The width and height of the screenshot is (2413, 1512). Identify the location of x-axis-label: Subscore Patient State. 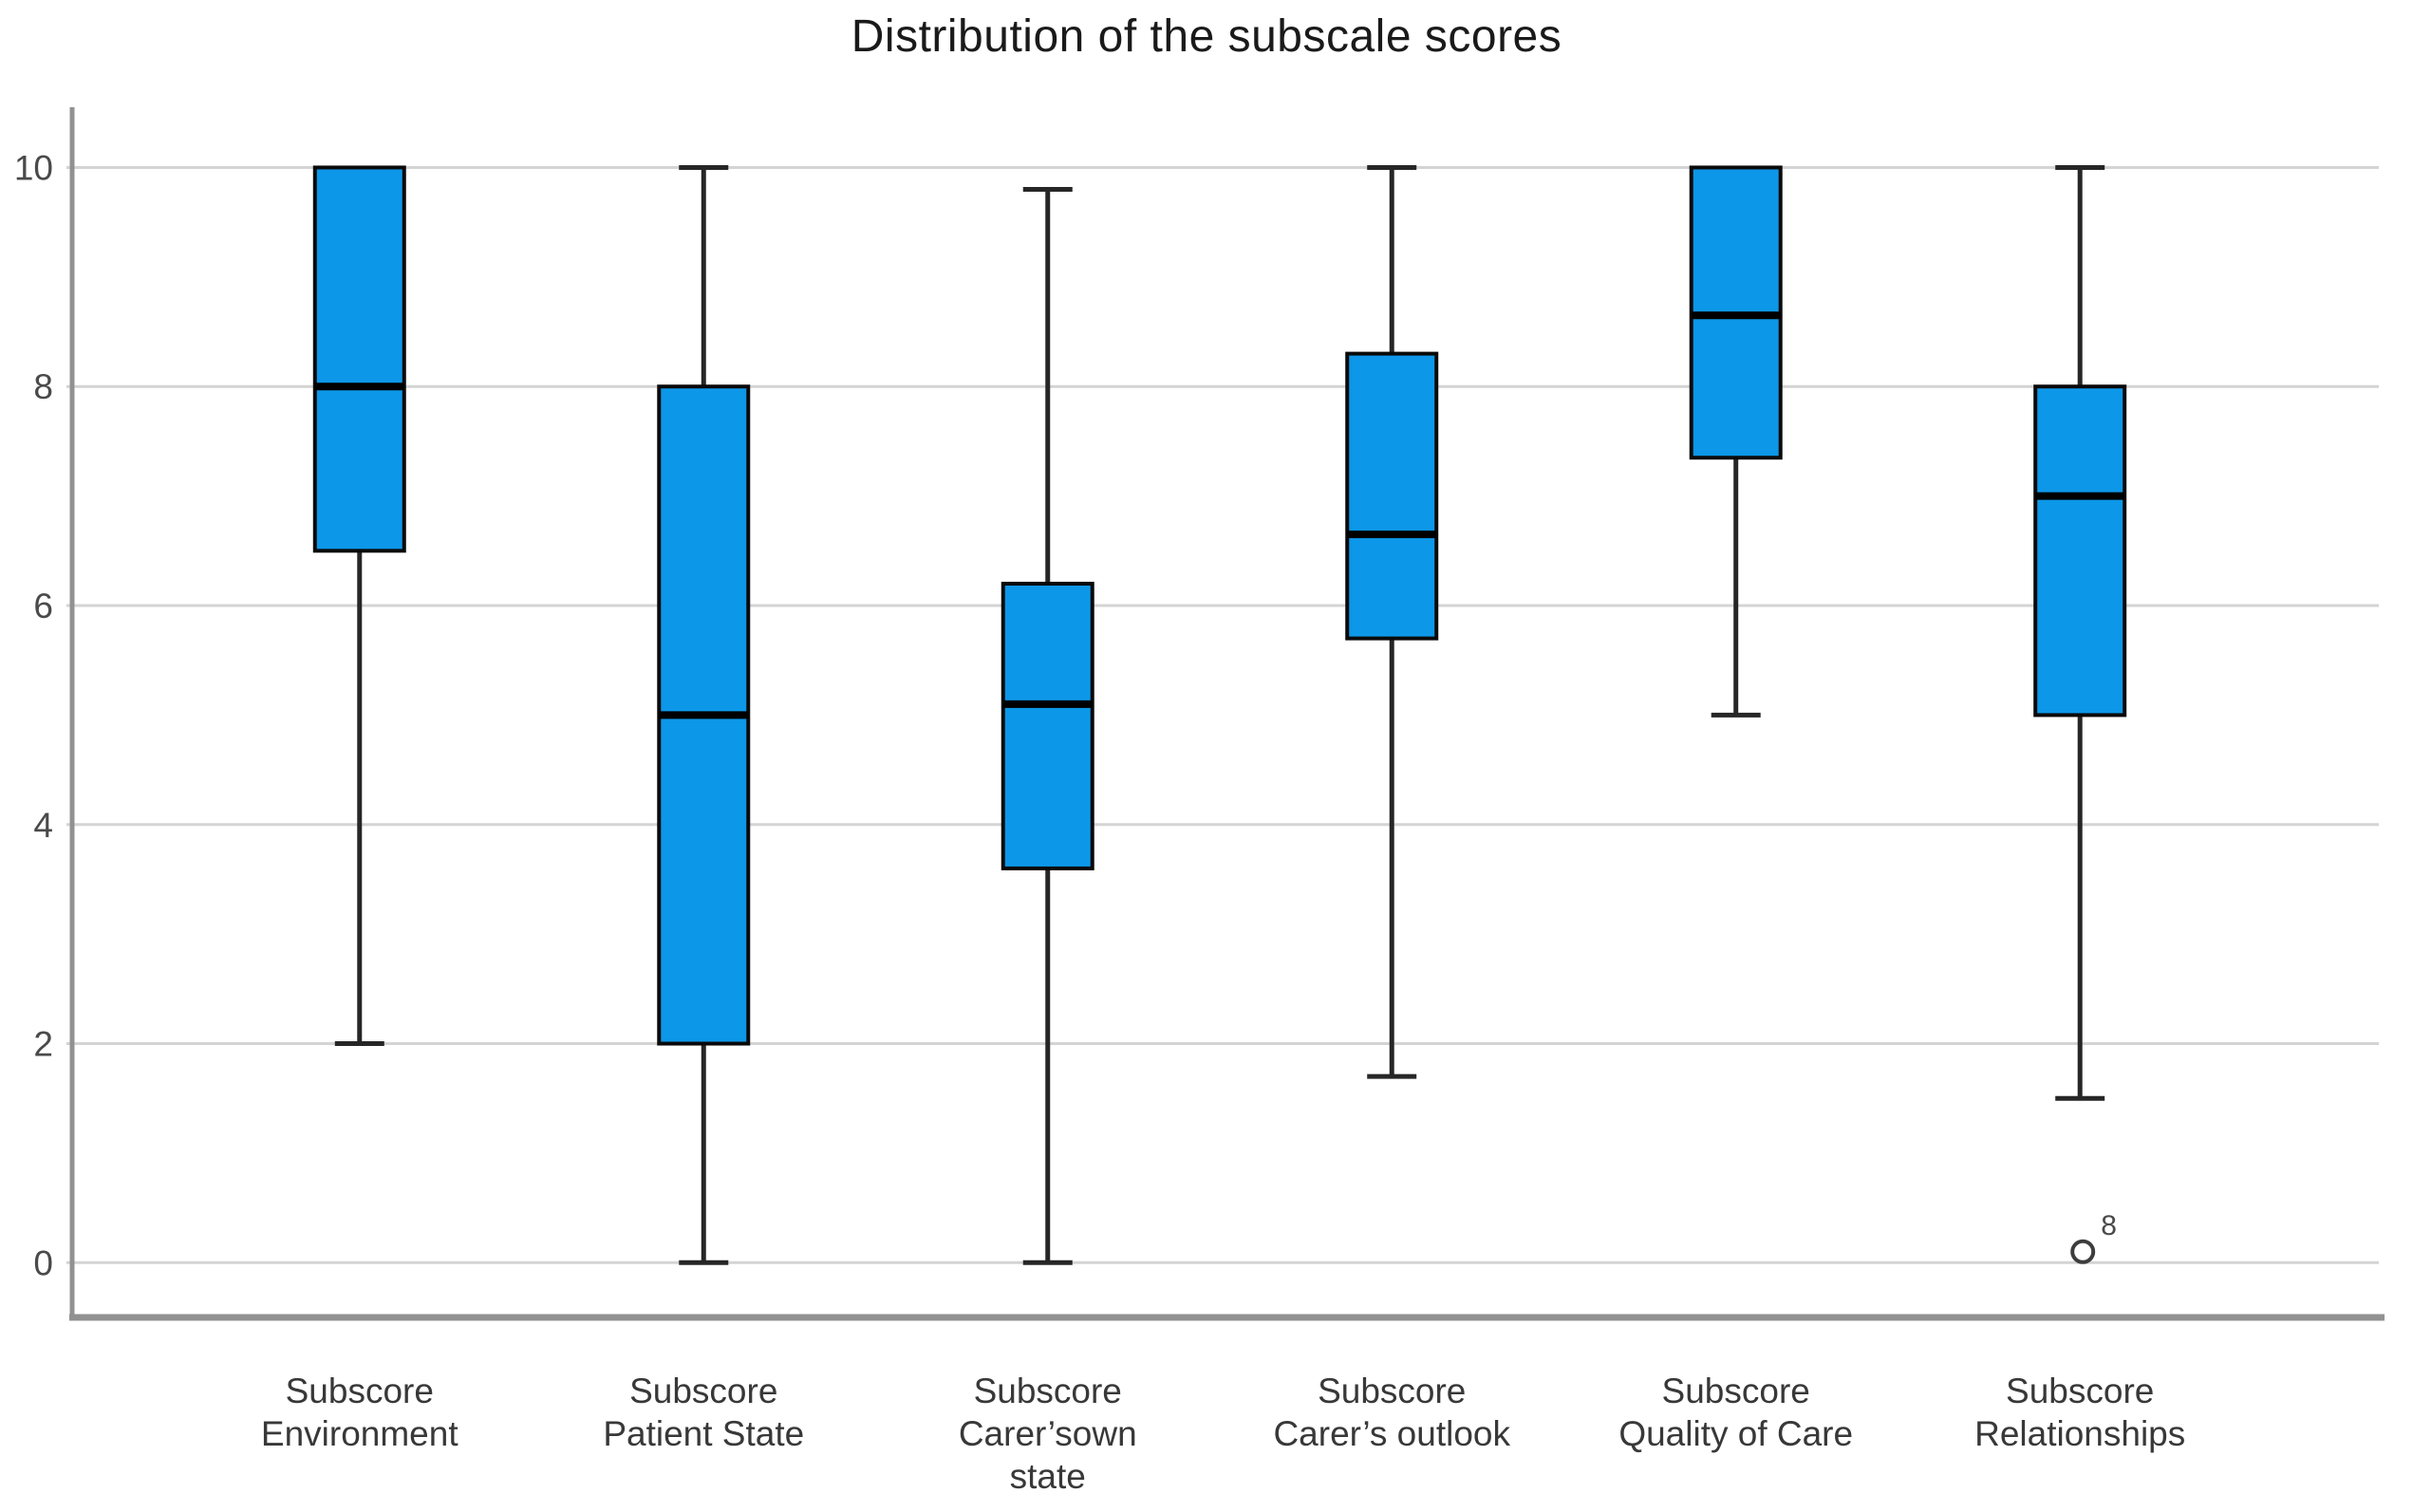
(703, 1412).